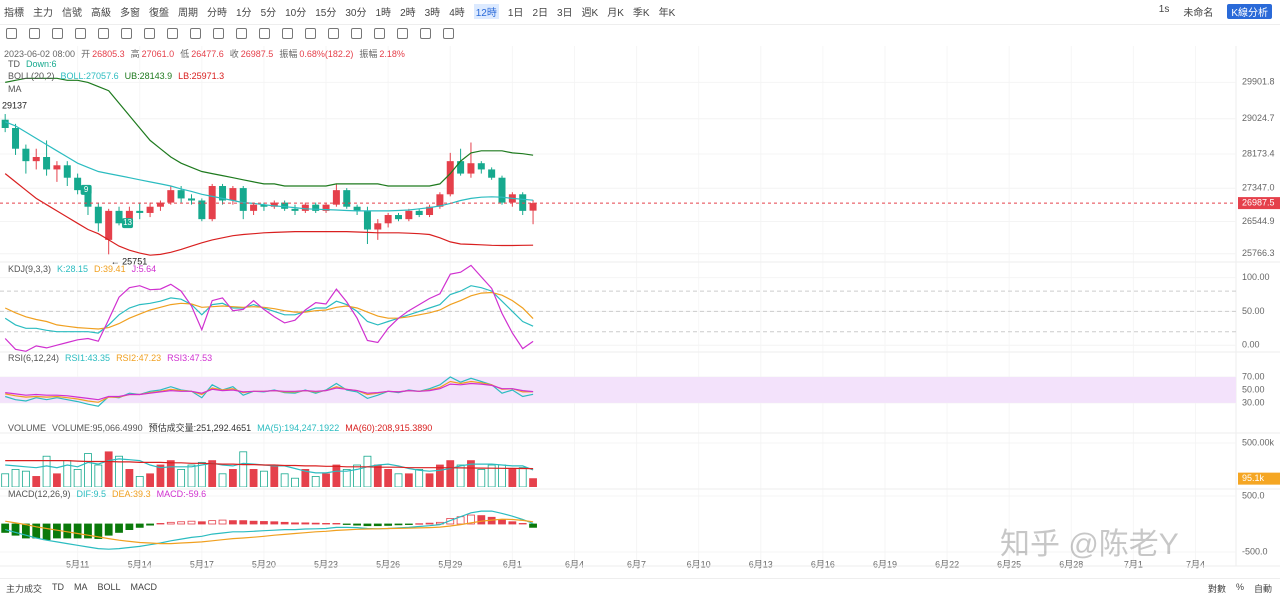 The width and height of the screenshot is (1280, 597). I want to click on x-tick-label: 6月1, so click(512, 564).